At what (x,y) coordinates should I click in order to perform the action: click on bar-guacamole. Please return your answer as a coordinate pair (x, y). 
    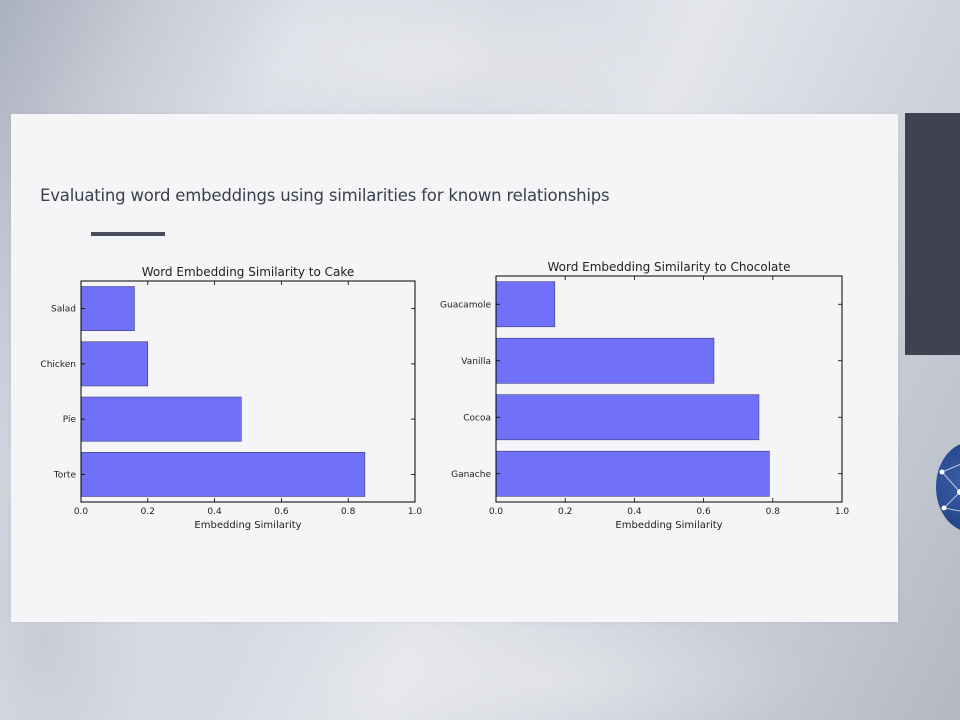
    Looking at the image, I should click on (525, 304).